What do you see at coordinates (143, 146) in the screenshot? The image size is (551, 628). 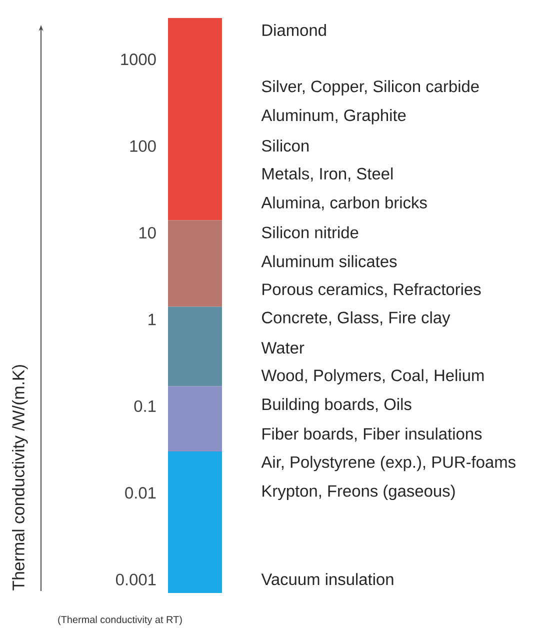 I see `y-tick-label: 100` at bounding box center [143, 146].